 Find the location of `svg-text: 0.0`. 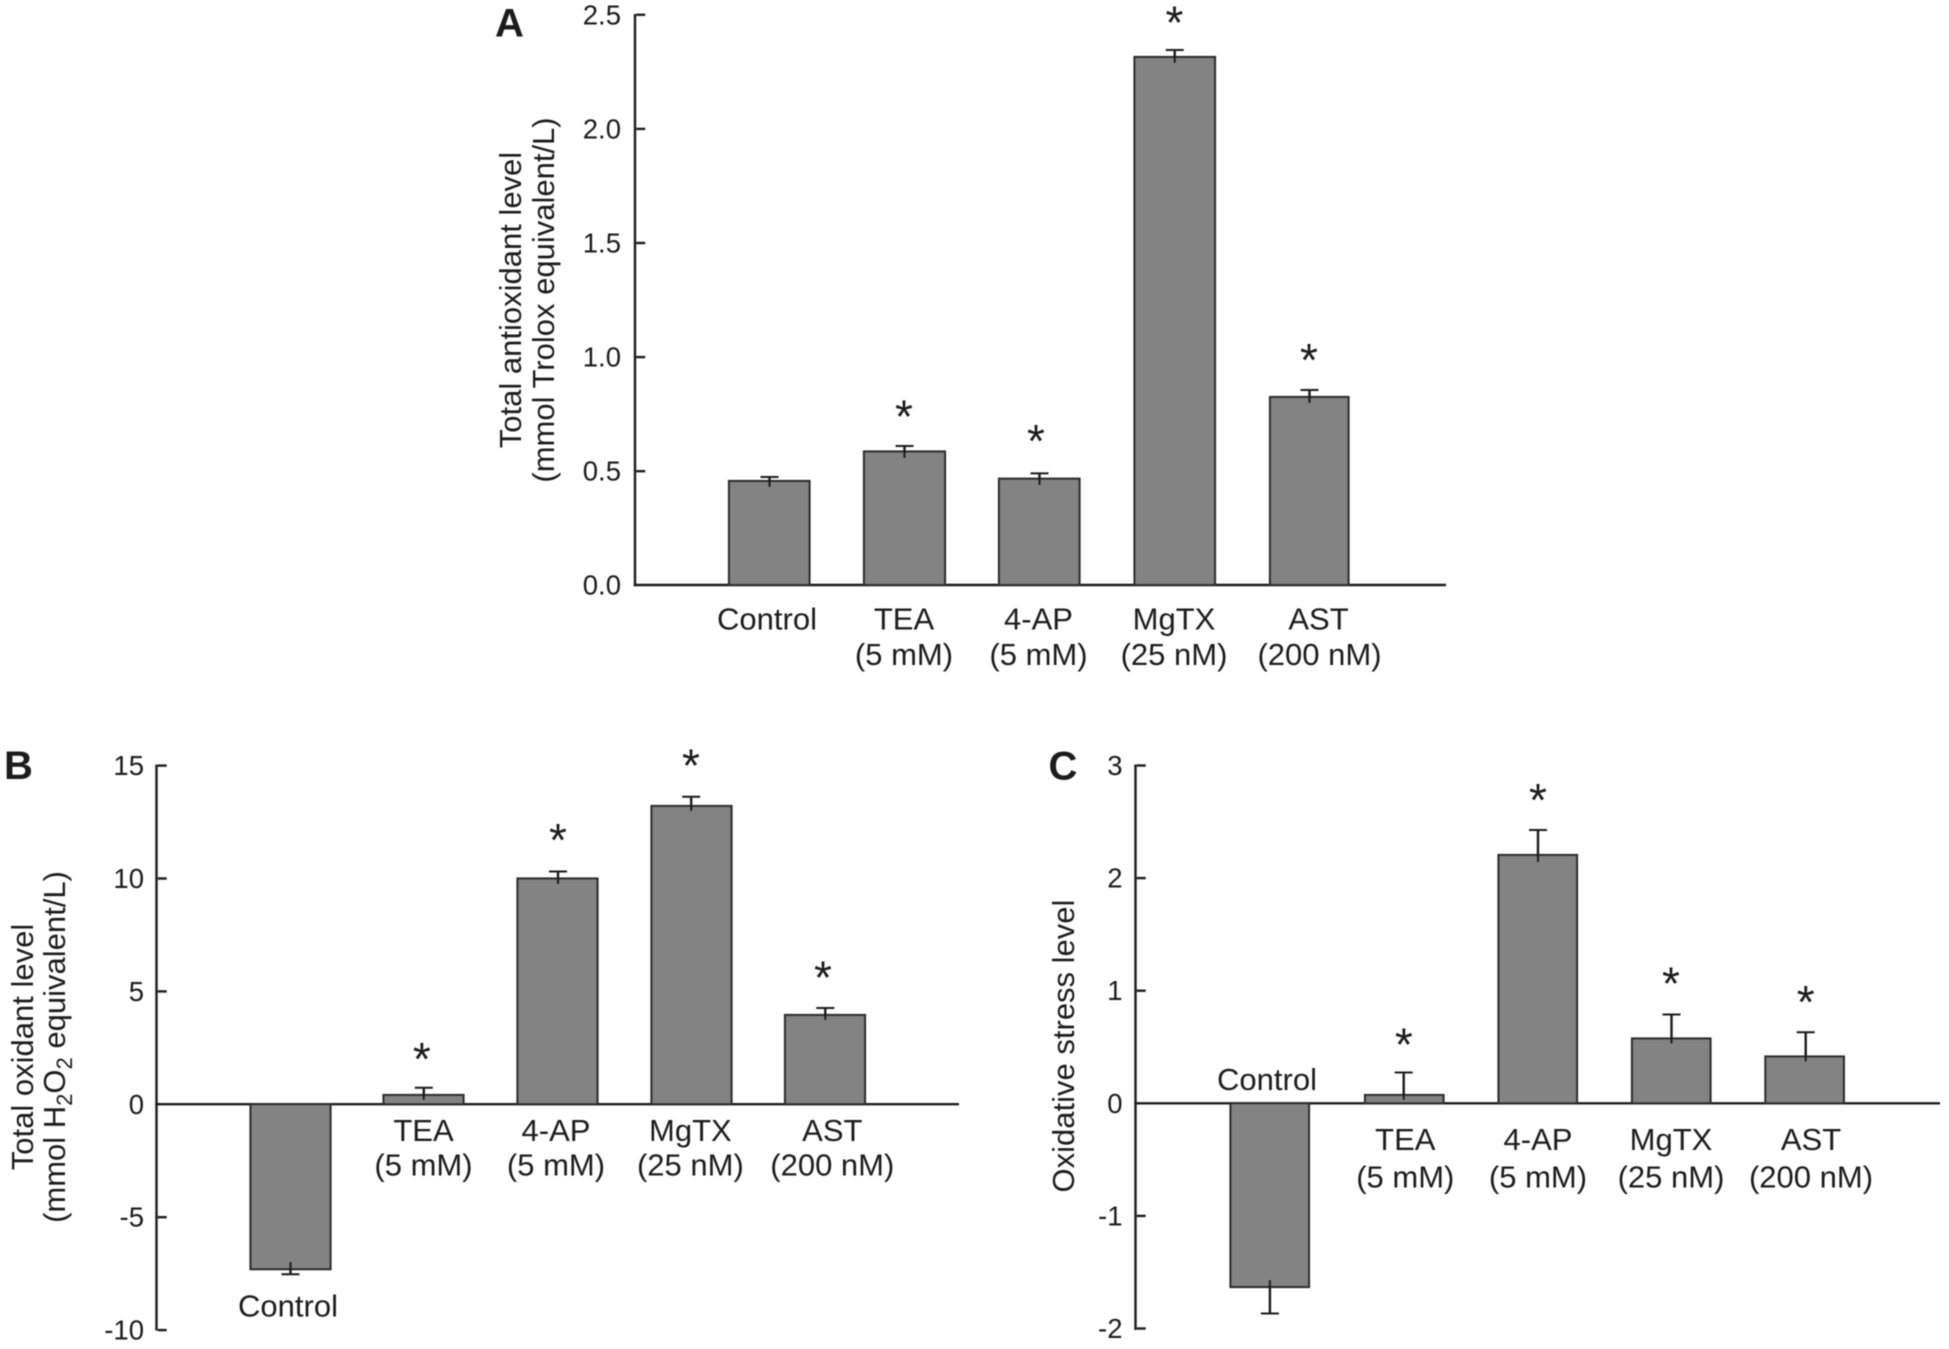

svg-text: 0.0 is located at coordinates (602, 584).